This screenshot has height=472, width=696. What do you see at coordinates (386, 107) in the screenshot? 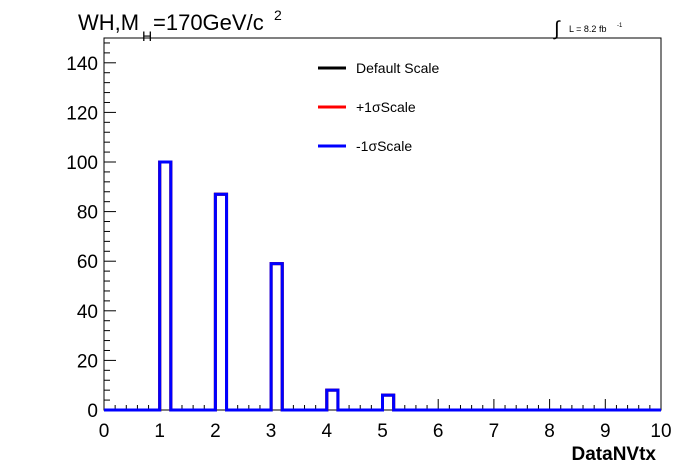
I see `legend-entry: +1σScale` at bounding box center [386, 107].